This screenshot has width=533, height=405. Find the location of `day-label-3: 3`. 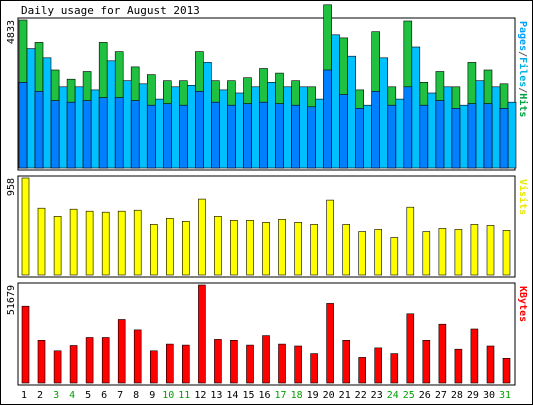

day-label-3: 3 is located at coordinates (56, 395).